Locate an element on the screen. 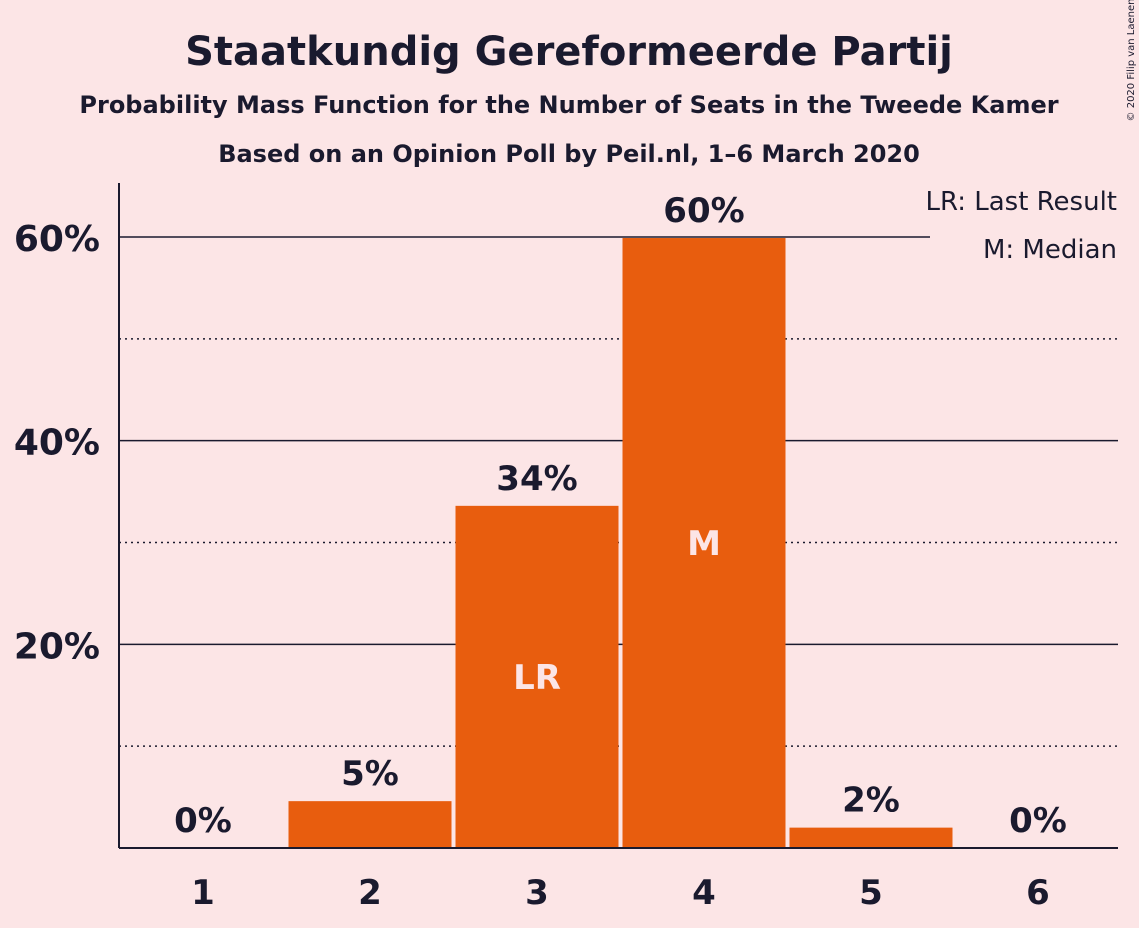 The image size is (1139, 928). x-tick-label: 4 is located at coordinates (704, 893).